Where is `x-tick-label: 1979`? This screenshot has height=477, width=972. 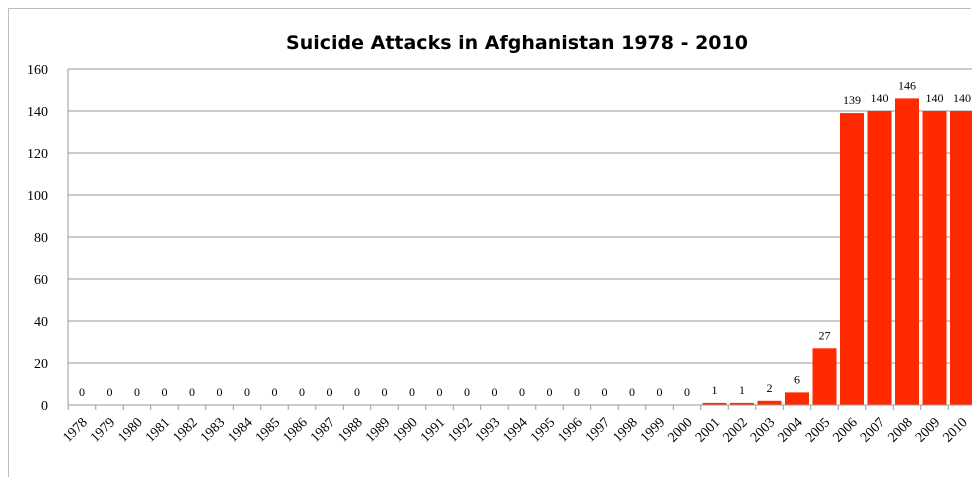 x-tick-label: 1979 is located at coordinates (103, 430).